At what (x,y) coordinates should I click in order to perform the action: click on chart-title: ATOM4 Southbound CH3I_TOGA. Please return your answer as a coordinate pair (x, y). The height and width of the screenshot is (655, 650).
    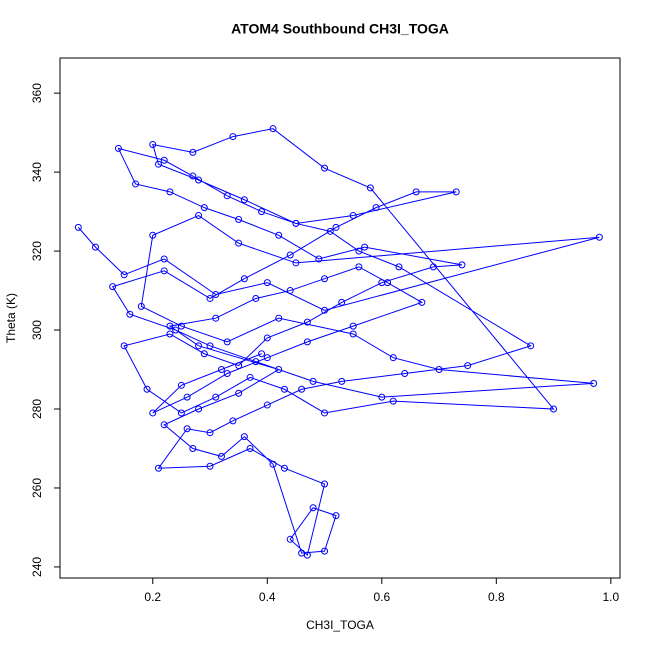
    Looking at the image, I should click on (340, 29).